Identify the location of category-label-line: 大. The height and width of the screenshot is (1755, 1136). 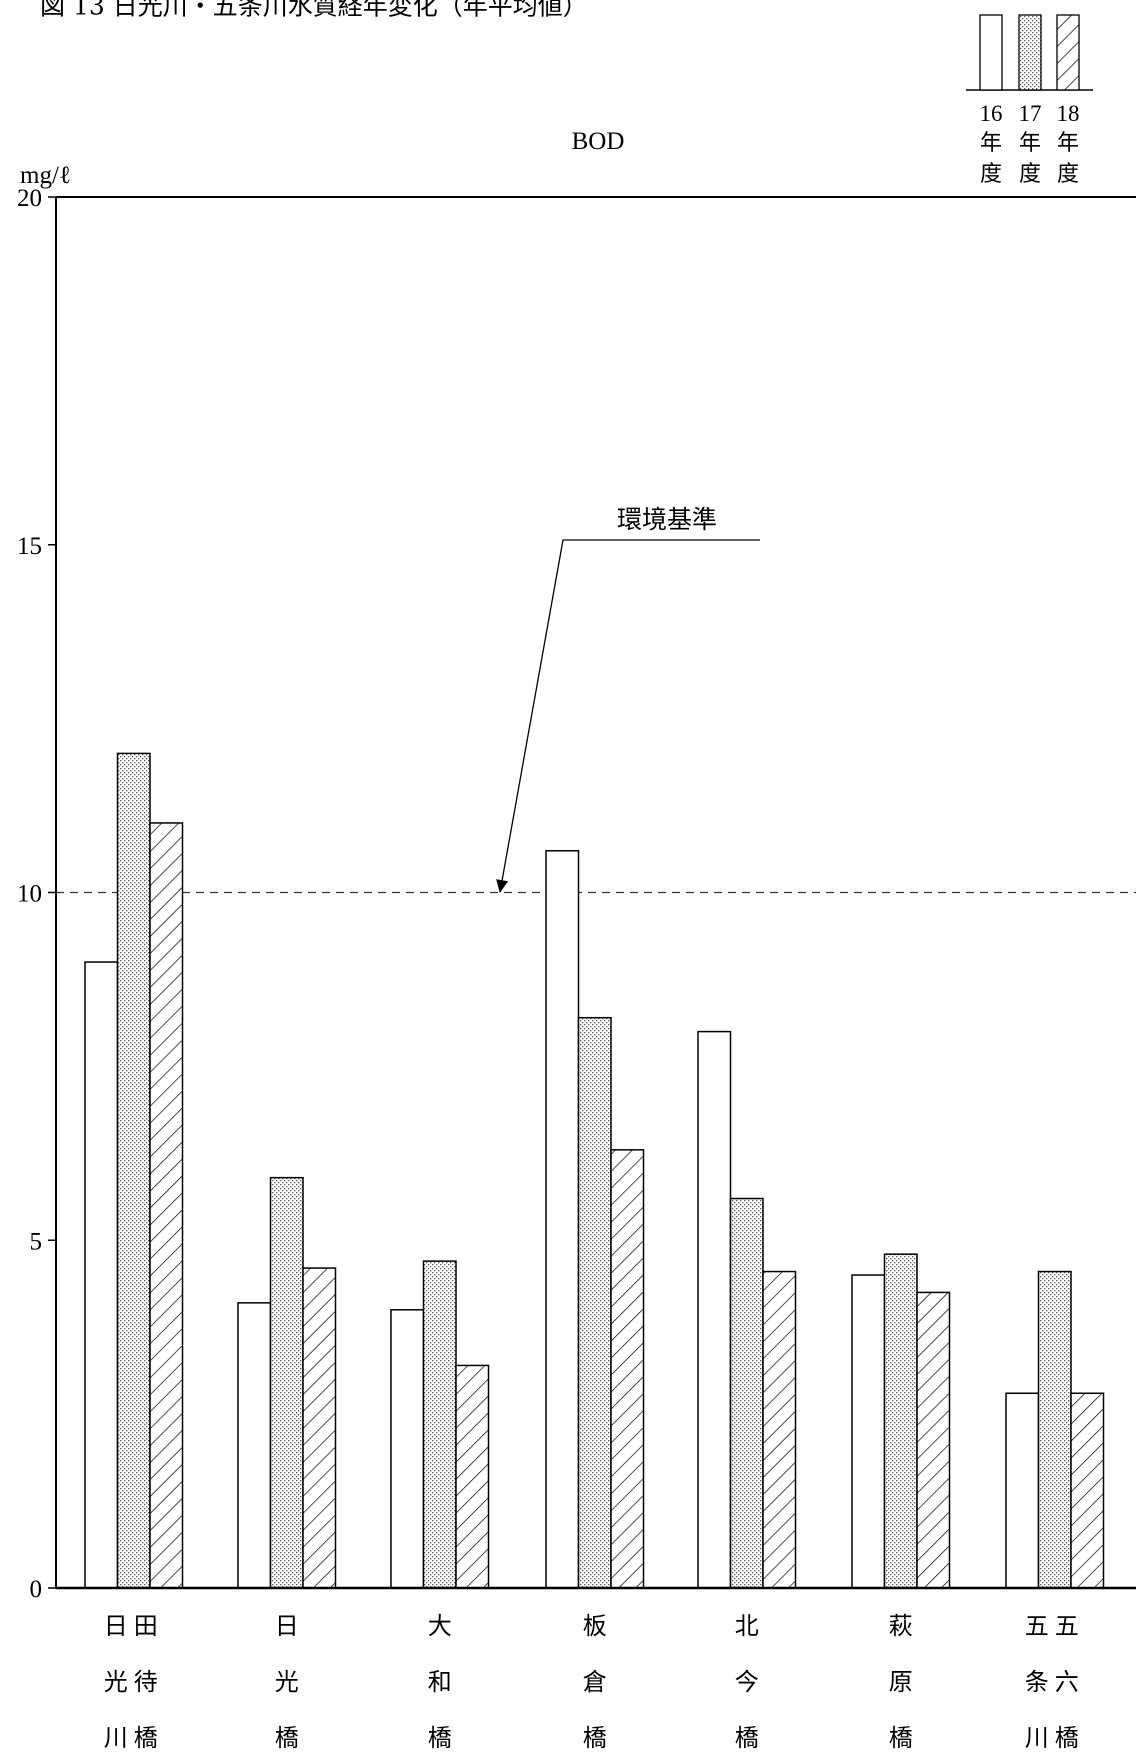
(440, 1626).